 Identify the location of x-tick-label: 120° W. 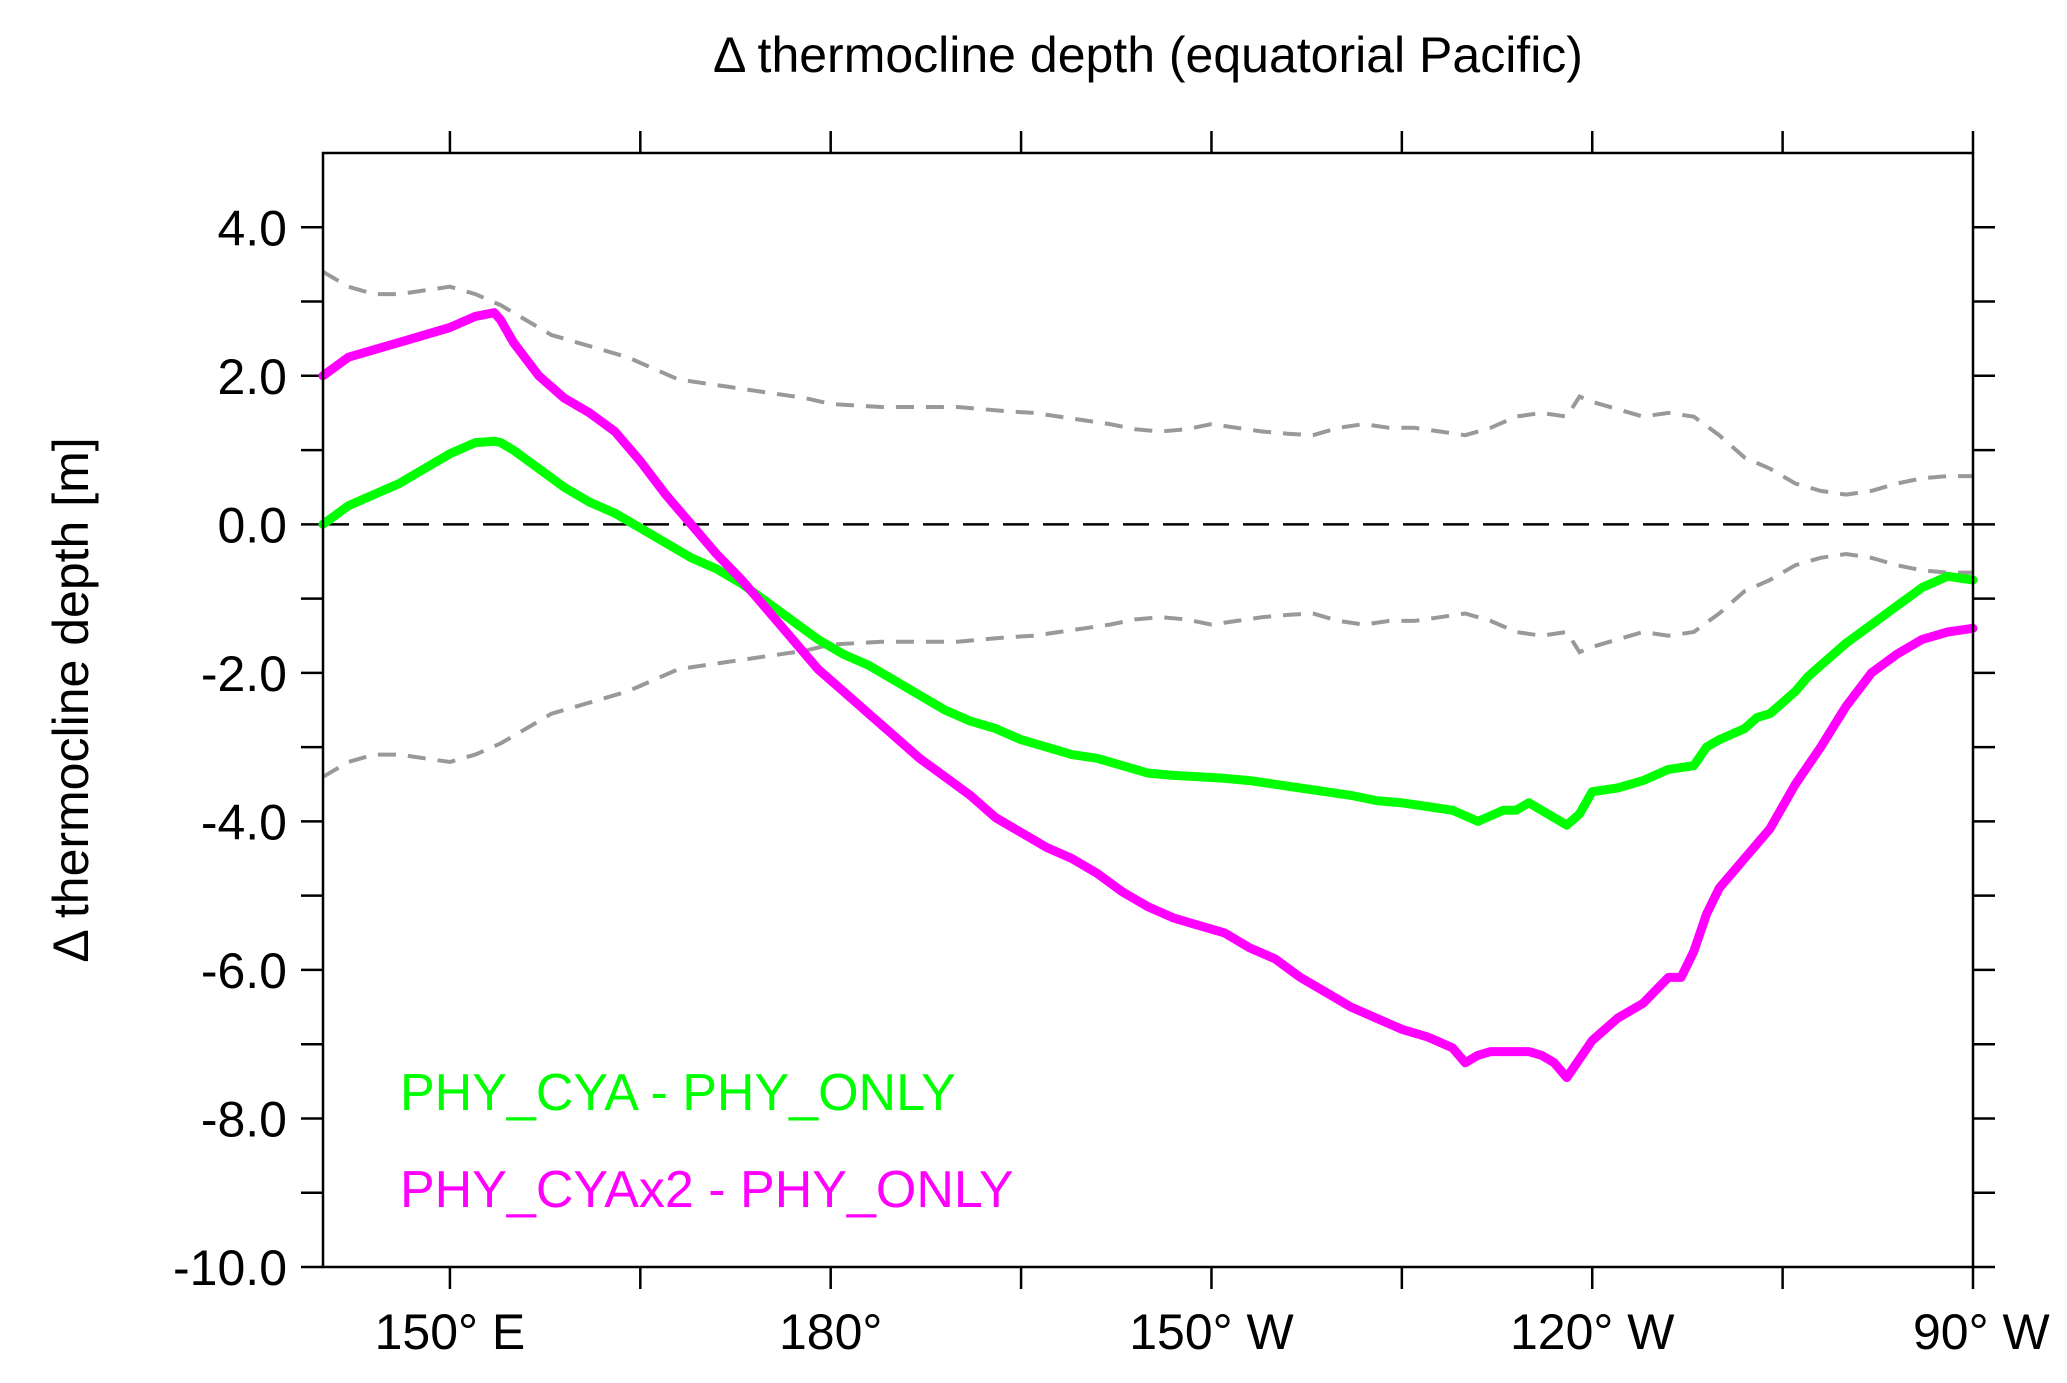
(1592, 1332).